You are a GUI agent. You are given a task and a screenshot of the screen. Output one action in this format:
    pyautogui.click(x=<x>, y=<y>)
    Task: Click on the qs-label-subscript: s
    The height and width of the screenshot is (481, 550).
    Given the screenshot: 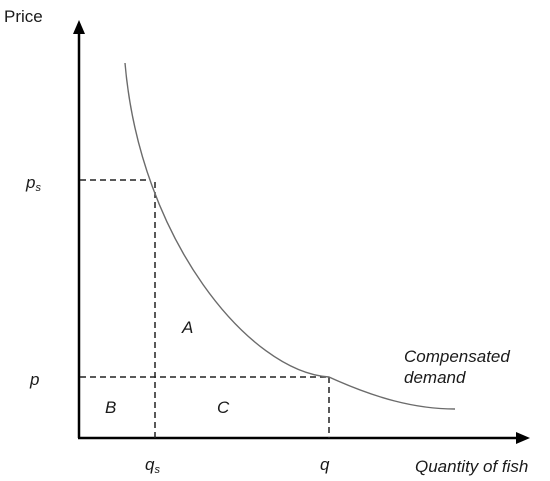 What is the action you would take?
    pyautogui.click(x=157, y=470)
    